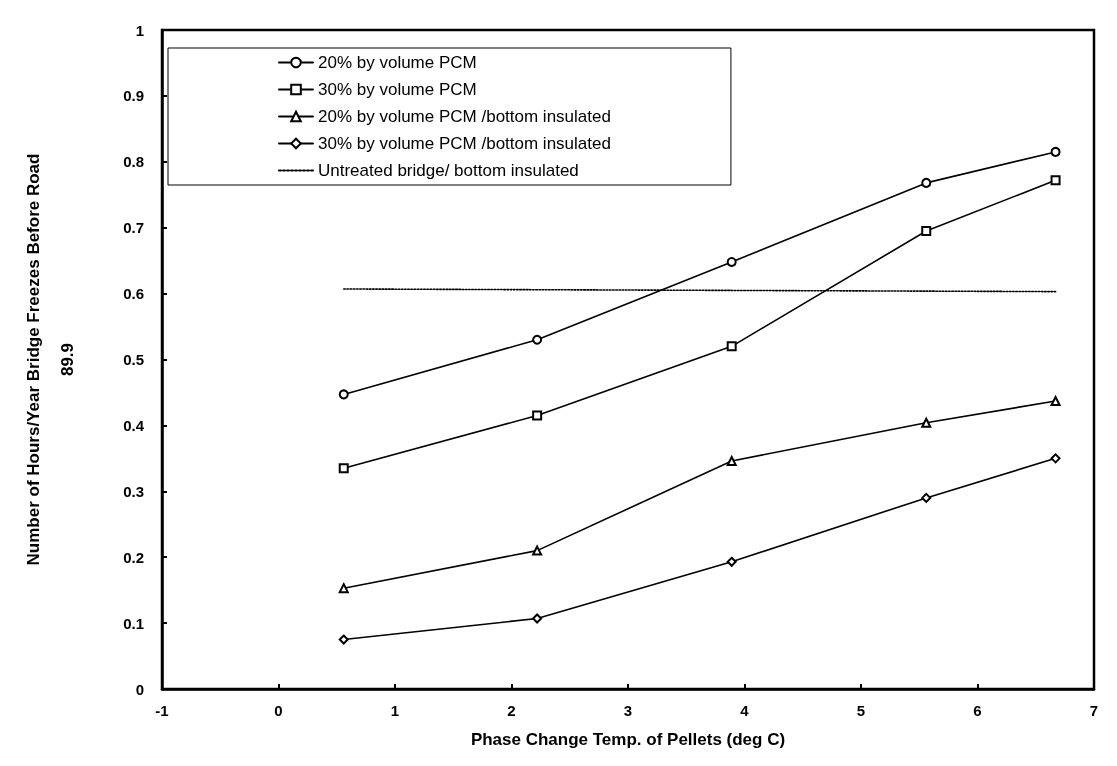 Image resolution: width=1117 pixels, height=766 pixels. I want to click on x-tick-label: 6, so click(977, 710).